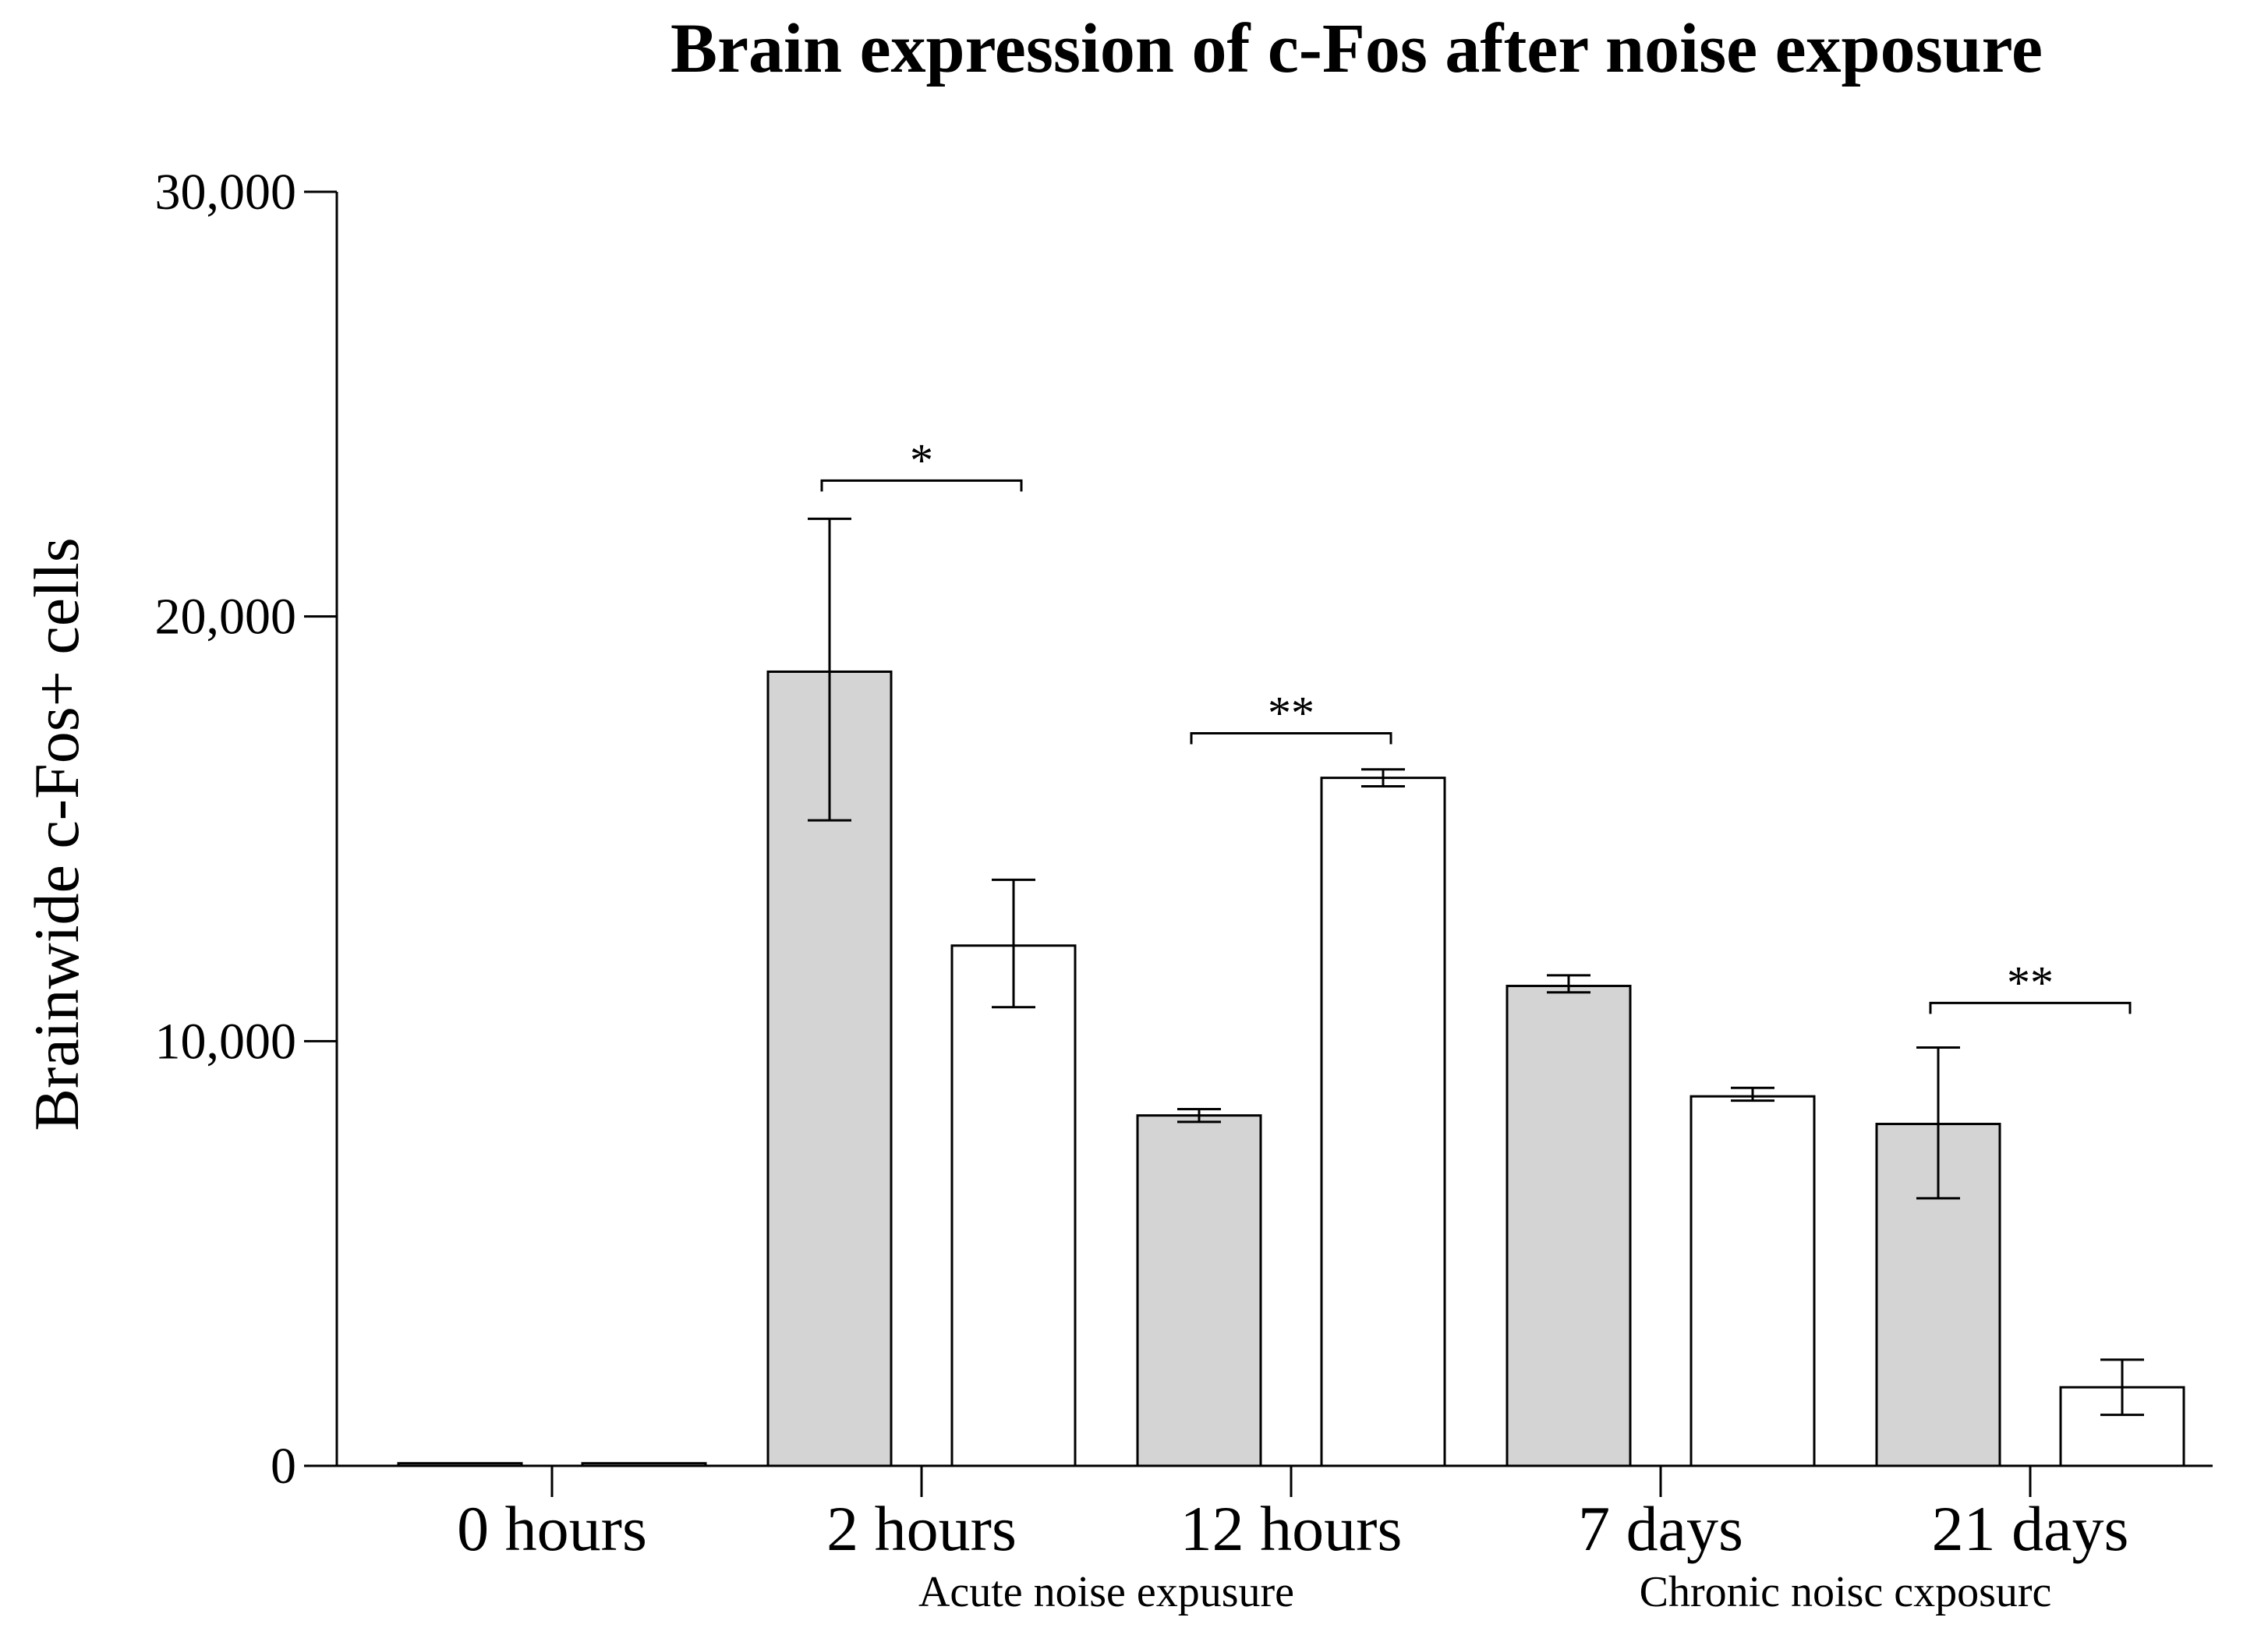 The height and width of the screenshot is (1628, 2268). What do you see at coordinates (1660, 1529) in the screenshot?
I see `x-tick-label: 7 days` at bounding box center [1660, 1529].